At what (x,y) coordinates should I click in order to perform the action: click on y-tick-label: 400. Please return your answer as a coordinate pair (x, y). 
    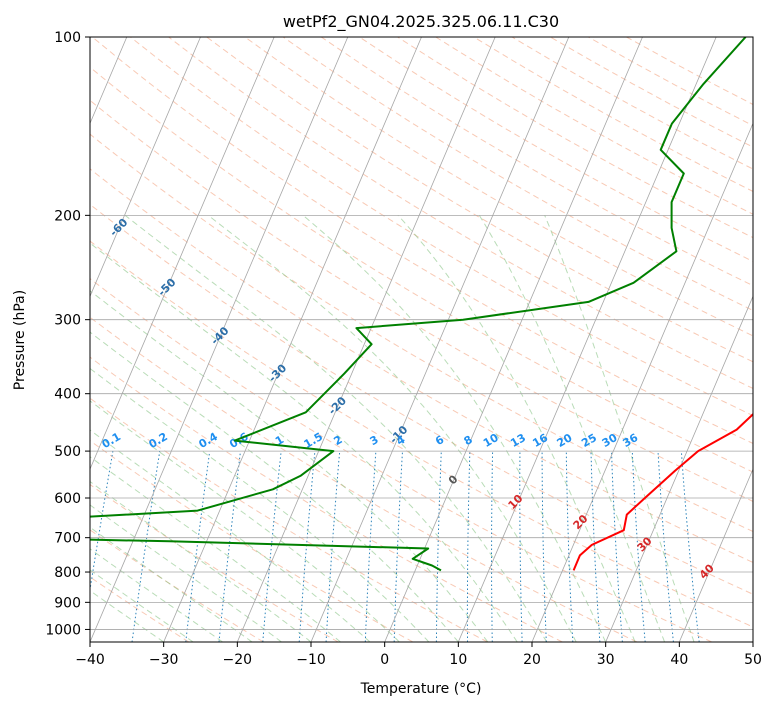
    Looking at the image, I should click on (67, 395).